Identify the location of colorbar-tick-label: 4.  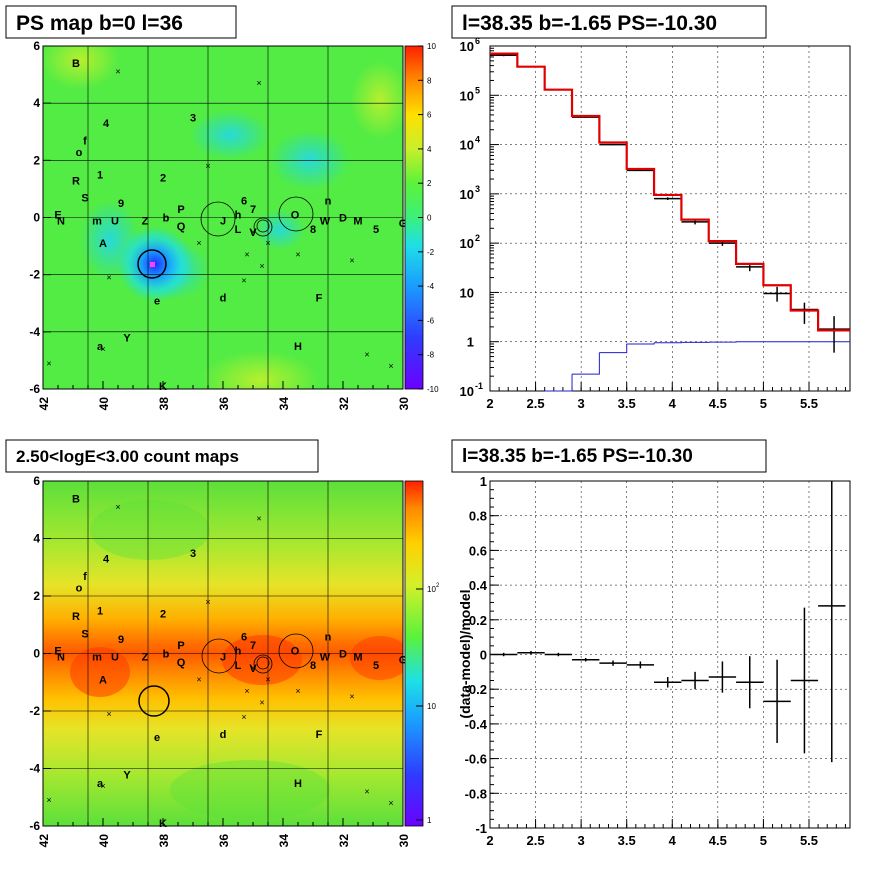
(429, 149).